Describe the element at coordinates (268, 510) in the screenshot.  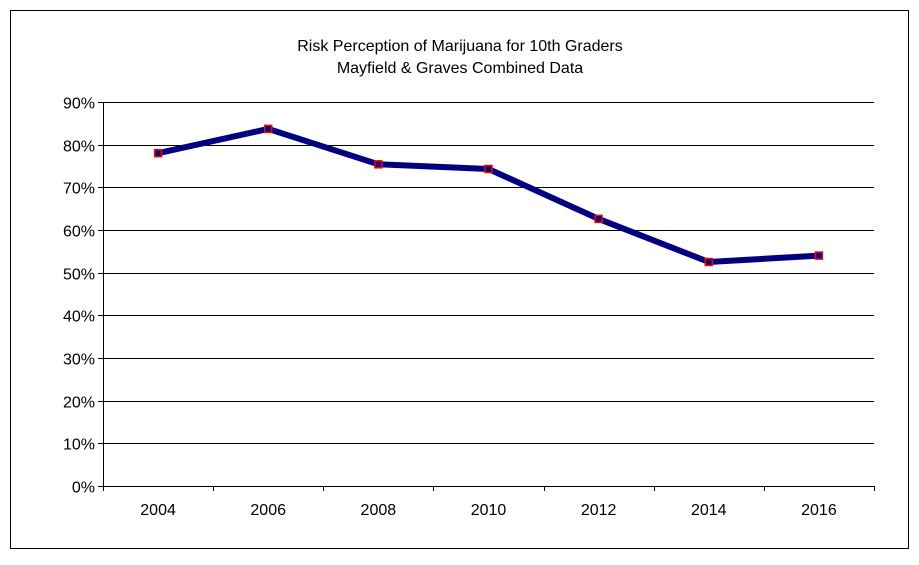
I see `x-tick-label: 2006` at that location.